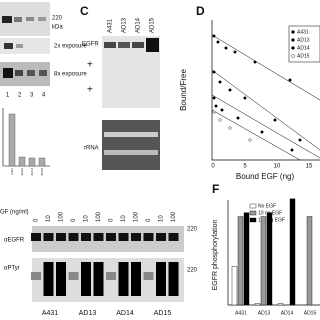  I want to click on legend-label: AD14, so click(303, 48).